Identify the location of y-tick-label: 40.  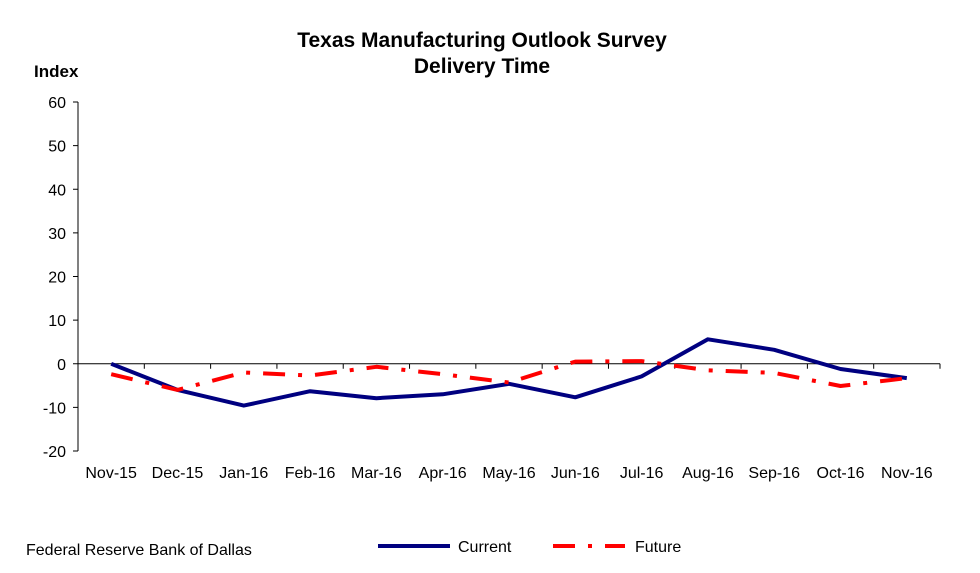
(57, 190).